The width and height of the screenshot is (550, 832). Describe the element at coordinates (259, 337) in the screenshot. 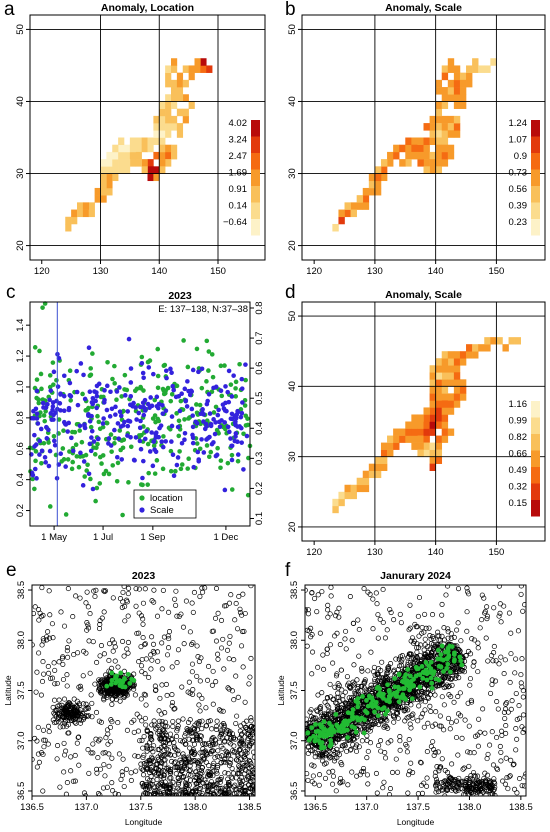

I see `y-right-tick-label: 0.7` at that location.